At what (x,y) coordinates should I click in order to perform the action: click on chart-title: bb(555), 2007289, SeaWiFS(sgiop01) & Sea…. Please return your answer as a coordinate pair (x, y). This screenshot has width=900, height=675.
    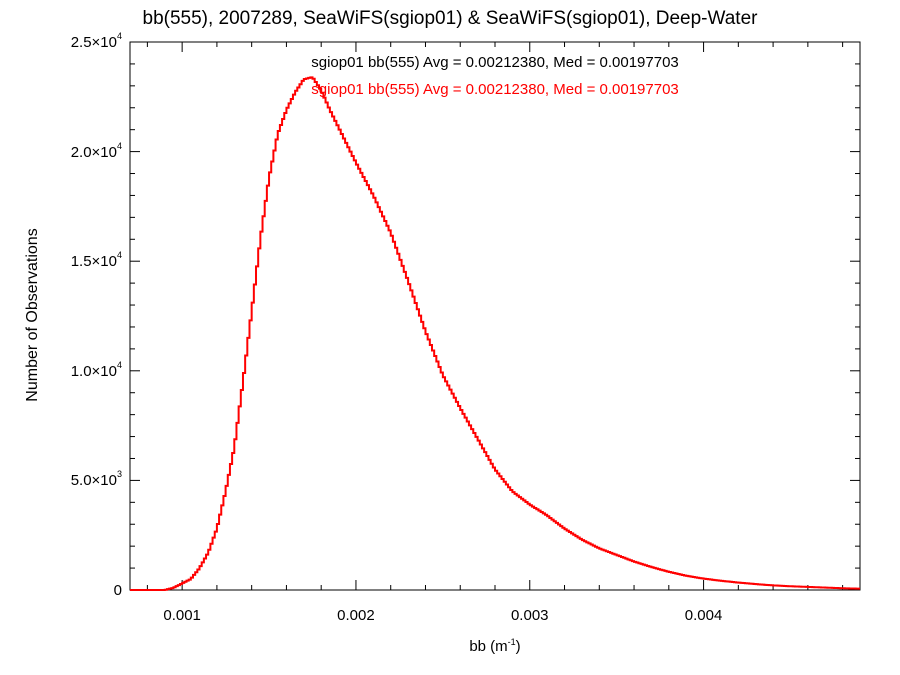
    Looking at the image, I should click on (450, 18).